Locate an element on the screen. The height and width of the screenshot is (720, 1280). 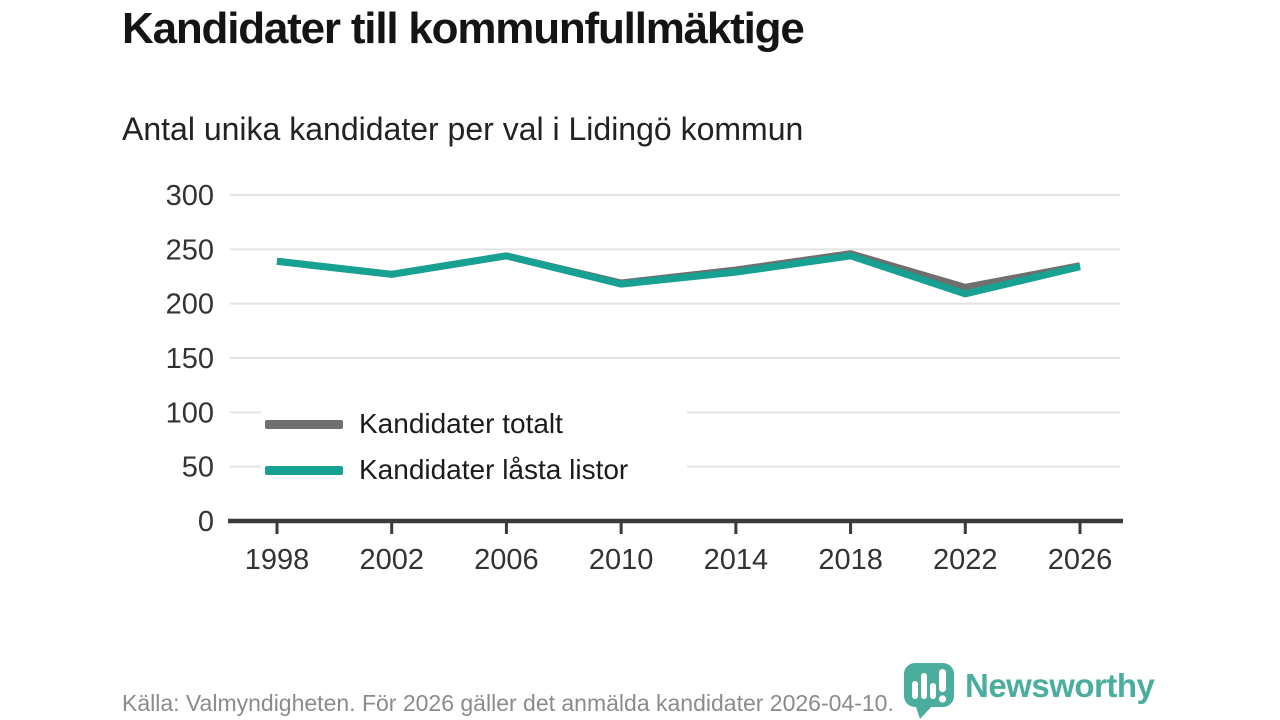
page-title: Kandidater till kommunfullmäktige is located at coordinates (463, 28).